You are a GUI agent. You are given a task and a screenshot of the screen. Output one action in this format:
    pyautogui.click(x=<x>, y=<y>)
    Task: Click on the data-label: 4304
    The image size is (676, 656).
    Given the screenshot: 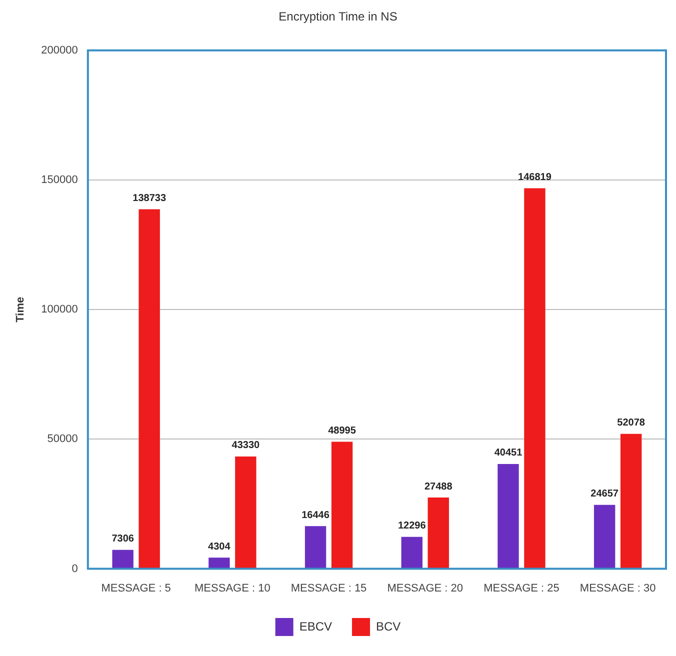 What is the action you would take?
    pyautogui.click(x=219, y=546)
    